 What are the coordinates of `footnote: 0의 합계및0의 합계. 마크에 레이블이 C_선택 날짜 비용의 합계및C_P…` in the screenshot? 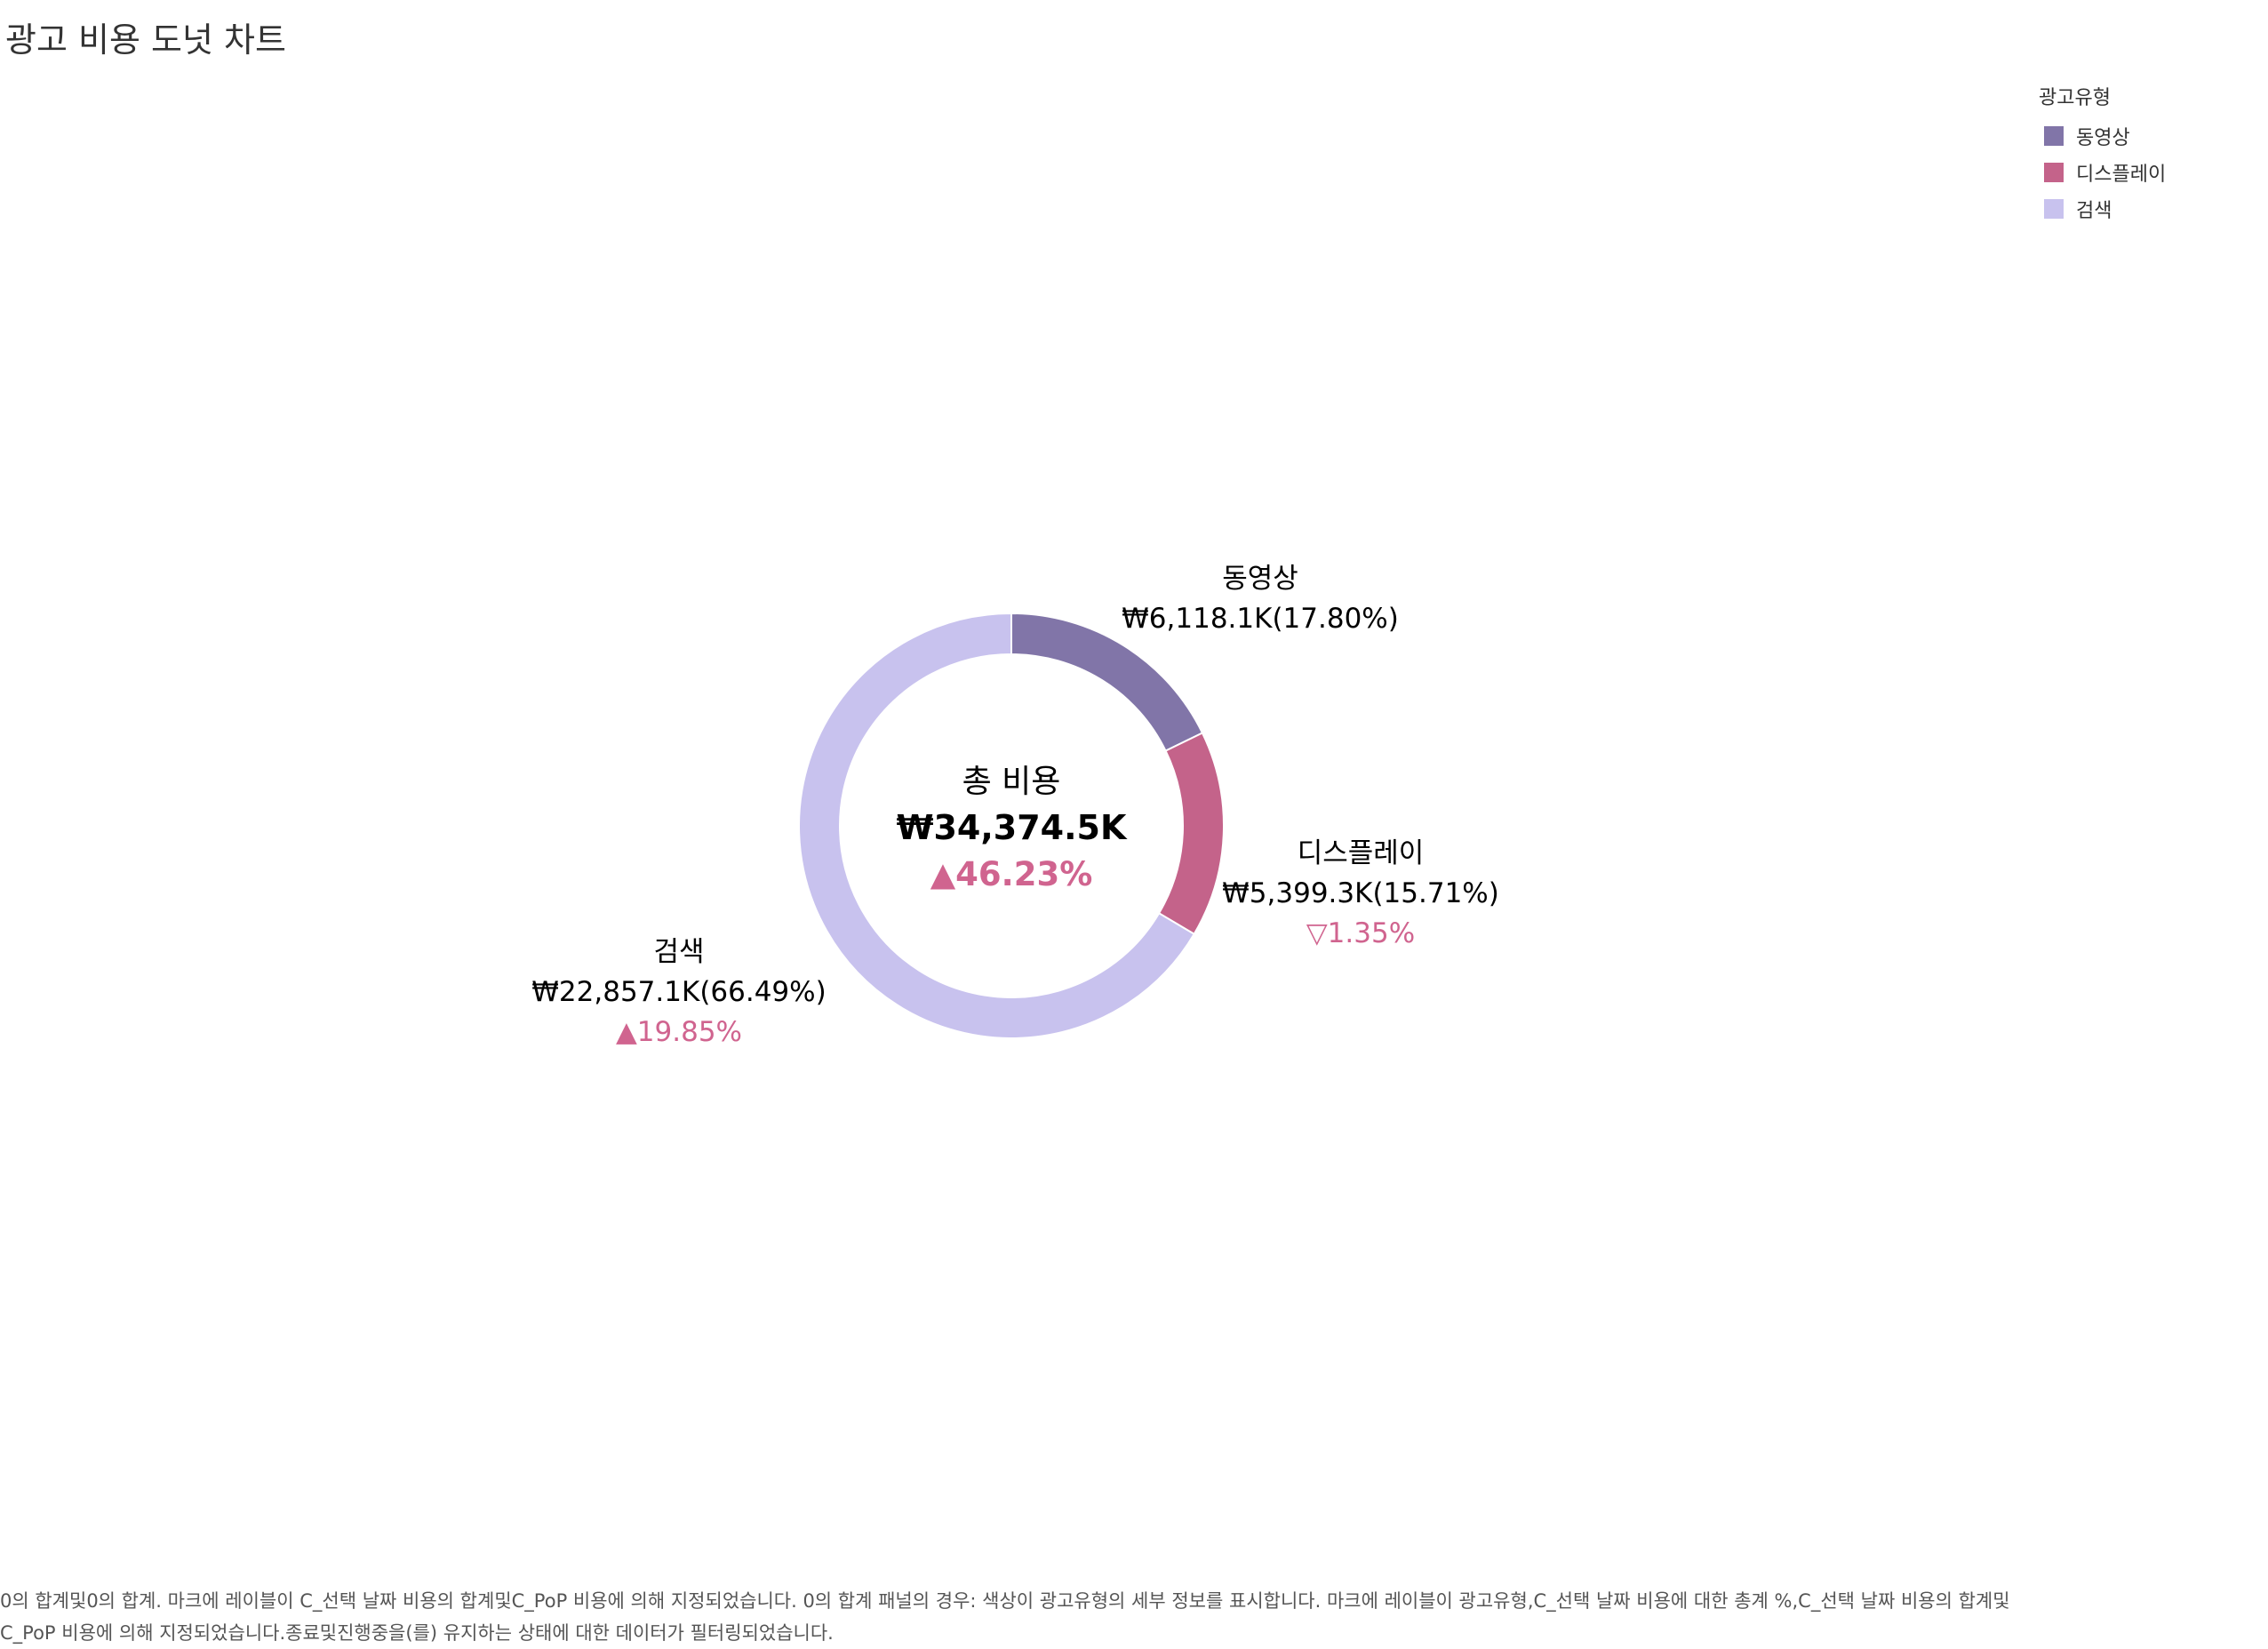 It's located at (1005, 1617).